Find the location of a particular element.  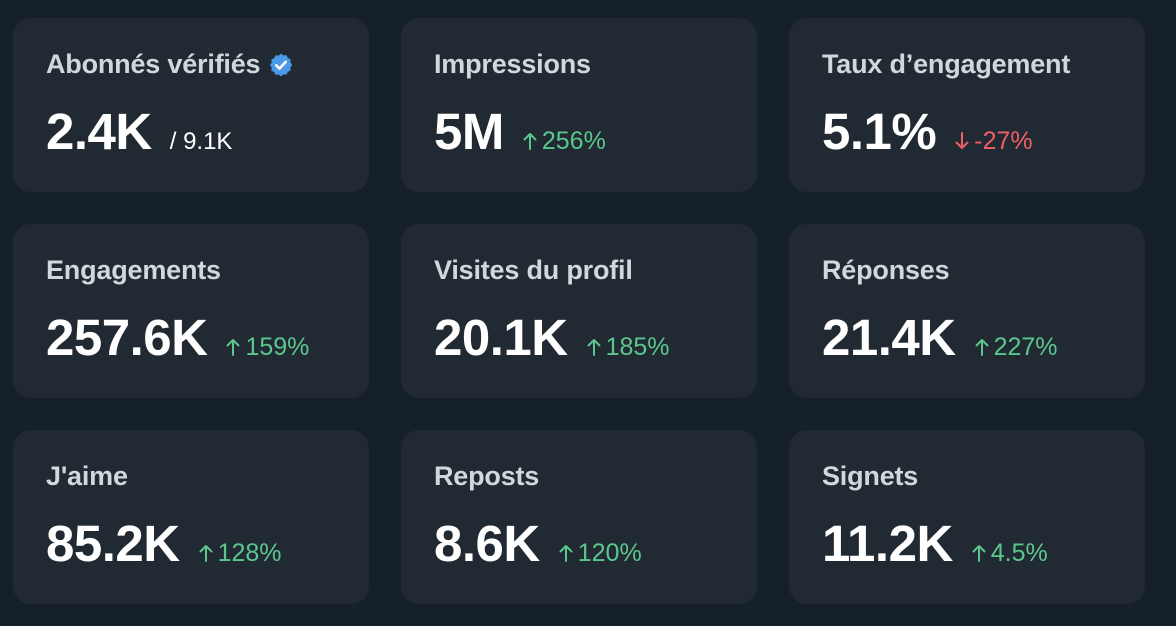

metric-title: Engagements is located at coordinates (133, 270).